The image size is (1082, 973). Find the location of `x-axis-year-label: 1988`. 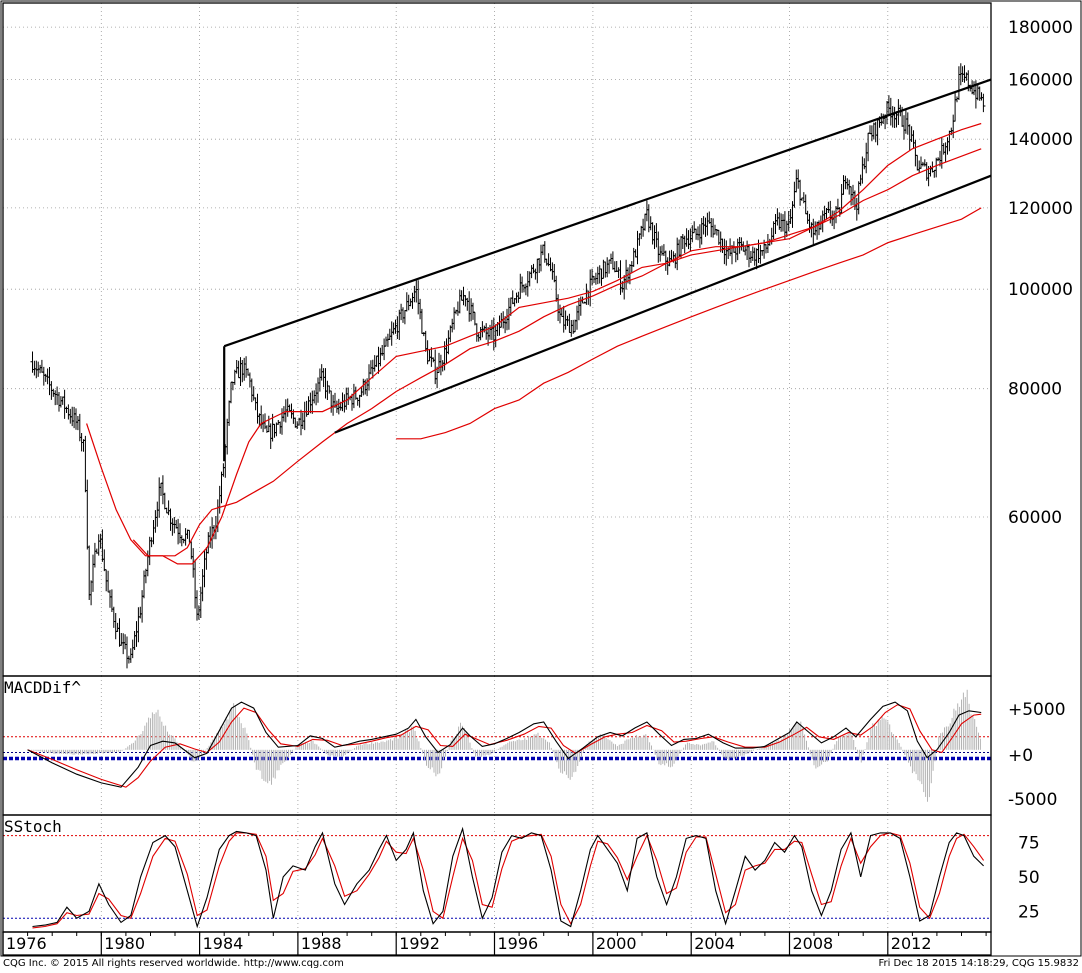

x-axis-year-label: 1988 is located at coordinates (321, 943).